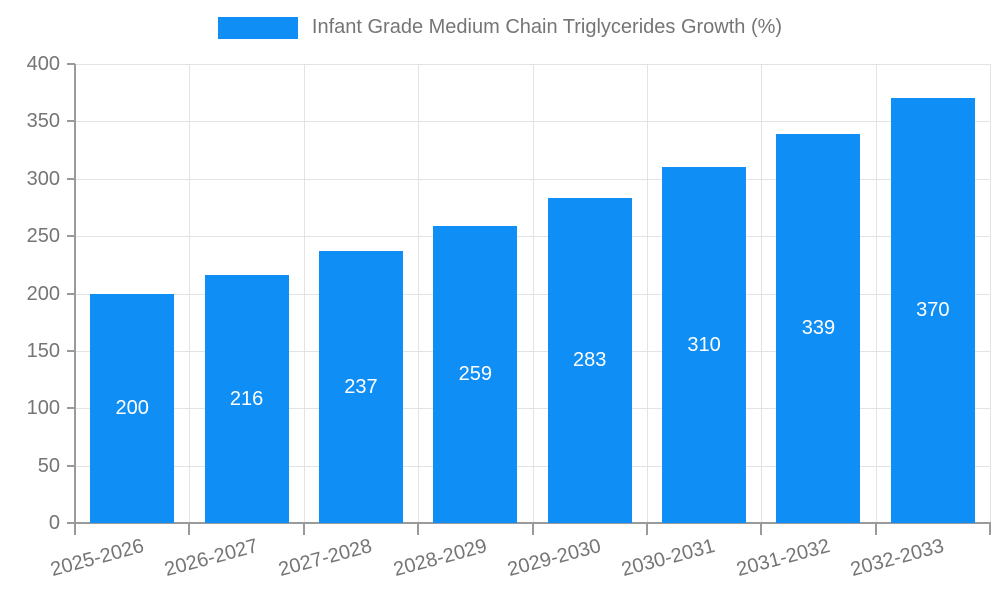  I want to click on y-axis-line, so click(75, 293).